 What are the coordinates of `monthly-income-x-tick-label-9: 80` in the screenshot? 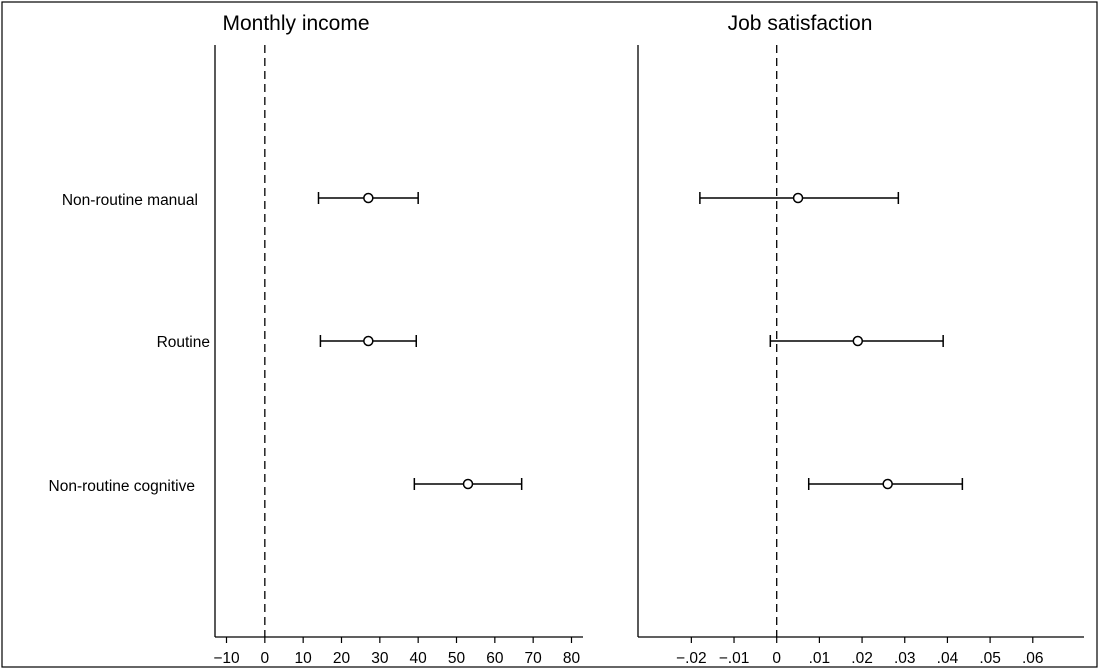 It's located at (572, 658).